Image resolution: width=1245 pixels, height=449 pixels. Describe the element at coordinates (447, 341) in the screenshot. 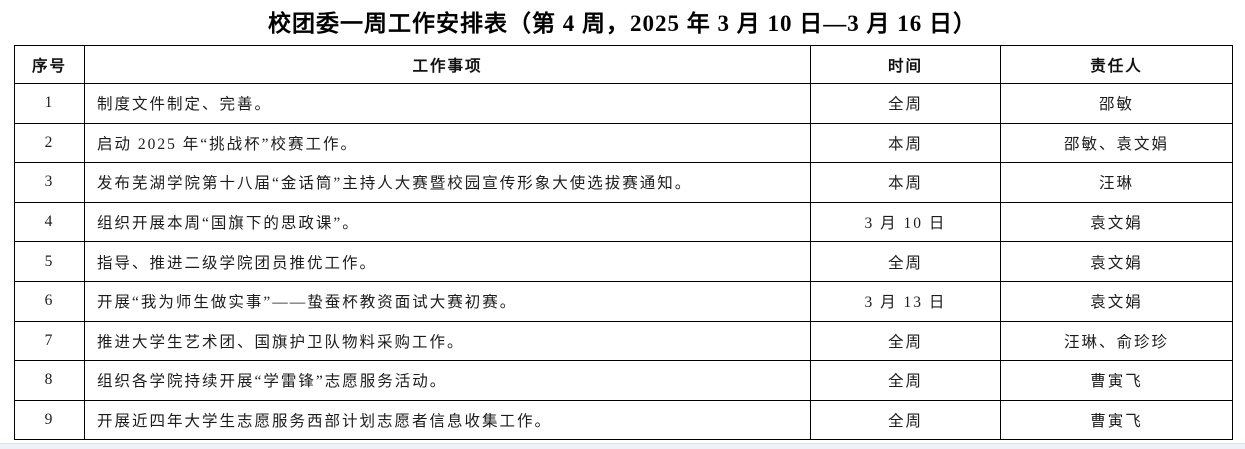

I see `cell-item: 推进大学生艺术团、国旗护卫队物料采购工作。` at that location.